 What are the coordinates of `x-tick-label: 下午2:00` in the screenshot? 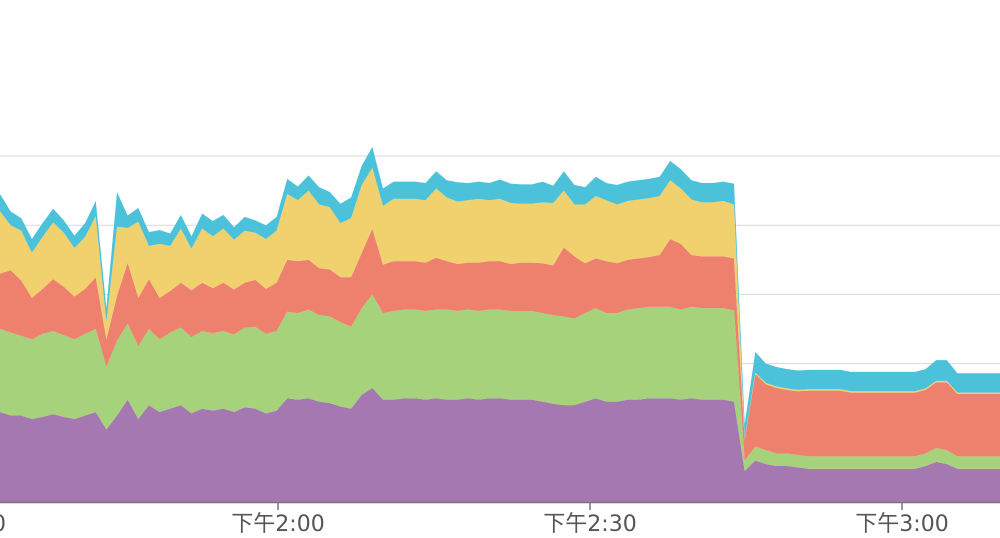 It's located at (277, 524).